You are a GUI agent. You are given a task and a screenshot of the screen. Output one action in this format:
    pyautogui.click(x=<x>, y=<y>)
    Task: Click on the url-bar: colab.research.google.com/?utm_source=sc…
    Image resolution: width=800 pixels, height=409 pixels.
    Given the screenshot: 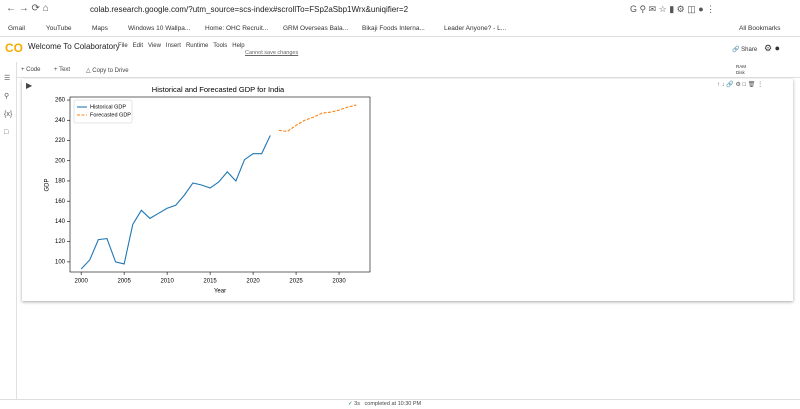 What is the action you would take?
    pyautogui.click(x=249, y=9)
    